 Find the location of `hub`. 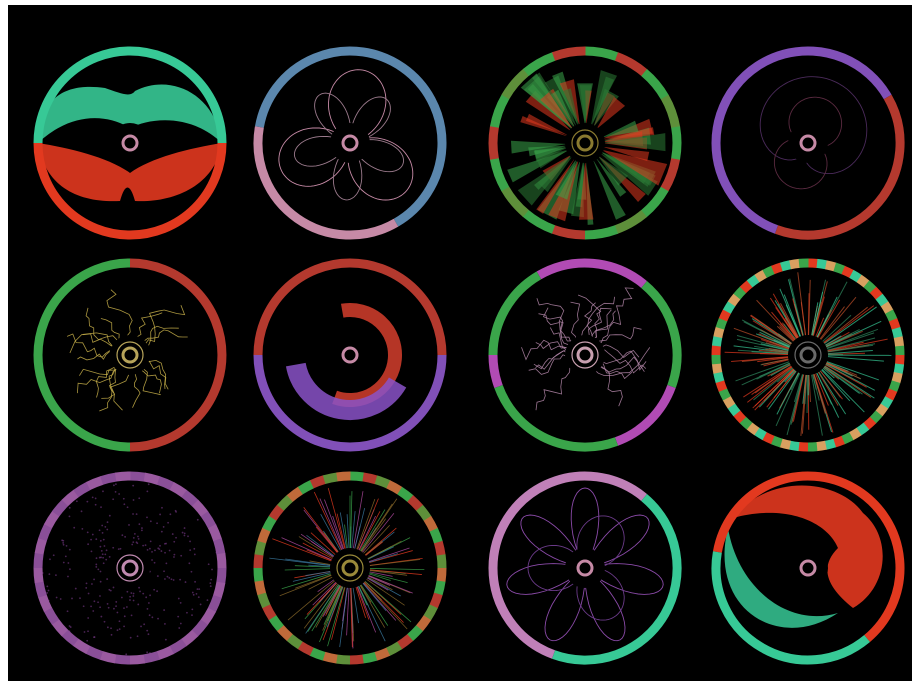

hub is located at coordinates (350, 355).